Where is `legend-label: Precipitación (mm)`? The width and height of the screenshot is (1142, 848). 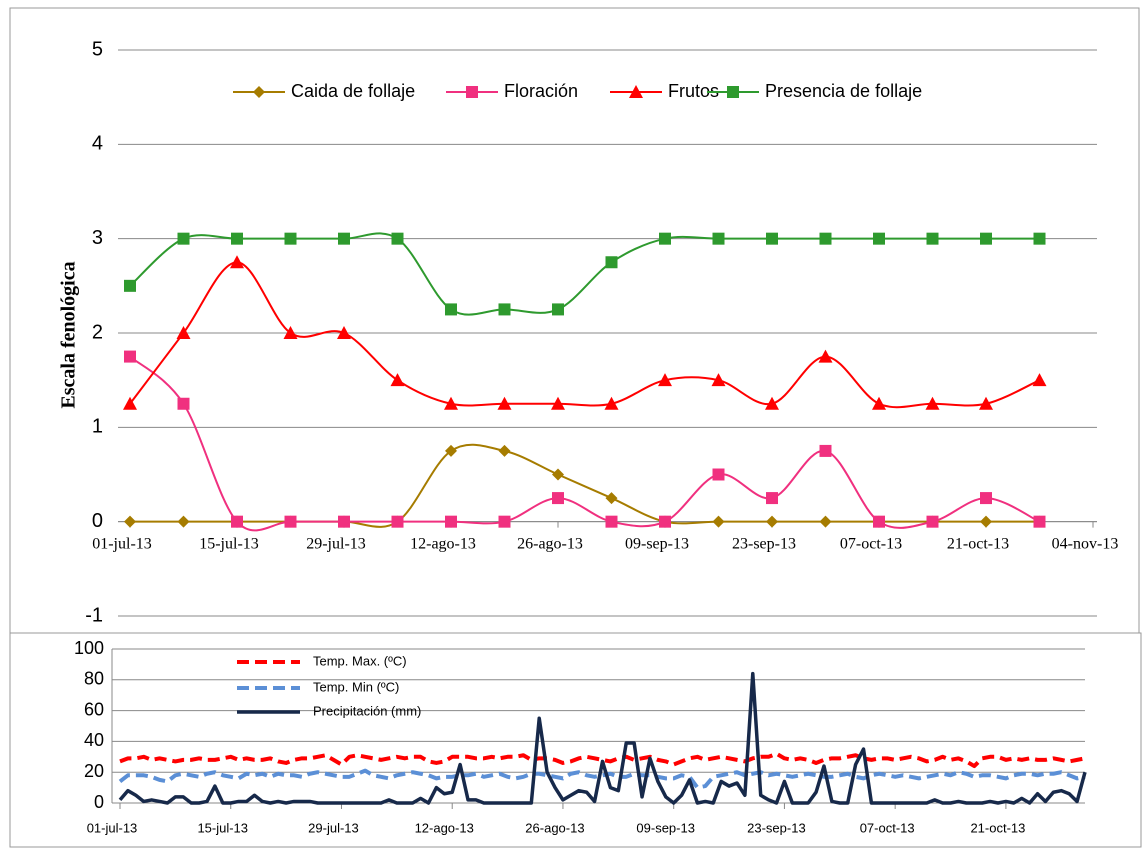
legend-label: Precipitación (mm) is located at coordinates (367, 710).